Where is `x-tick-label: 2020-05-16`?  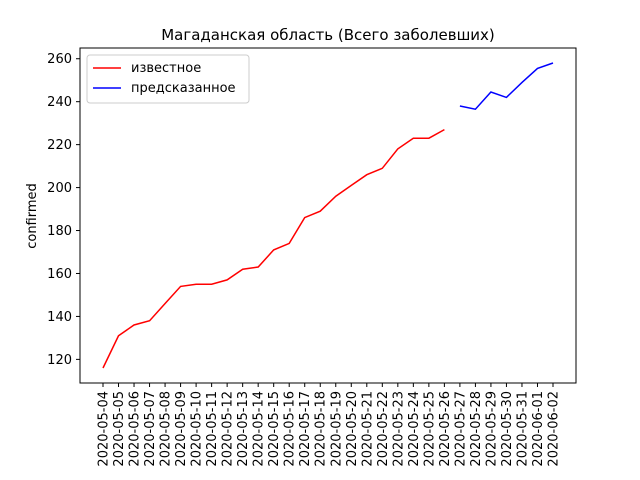 x-tick-label: 2020-05-16 is located at coordinates (290, 429).